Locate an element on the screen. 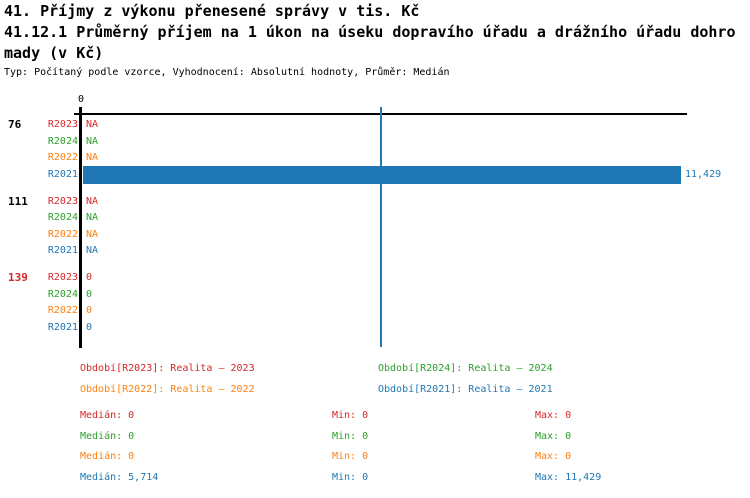 The width and height of the screenshot is (750, 498). group-label-111: 111 is located at coordinates (18, 201).